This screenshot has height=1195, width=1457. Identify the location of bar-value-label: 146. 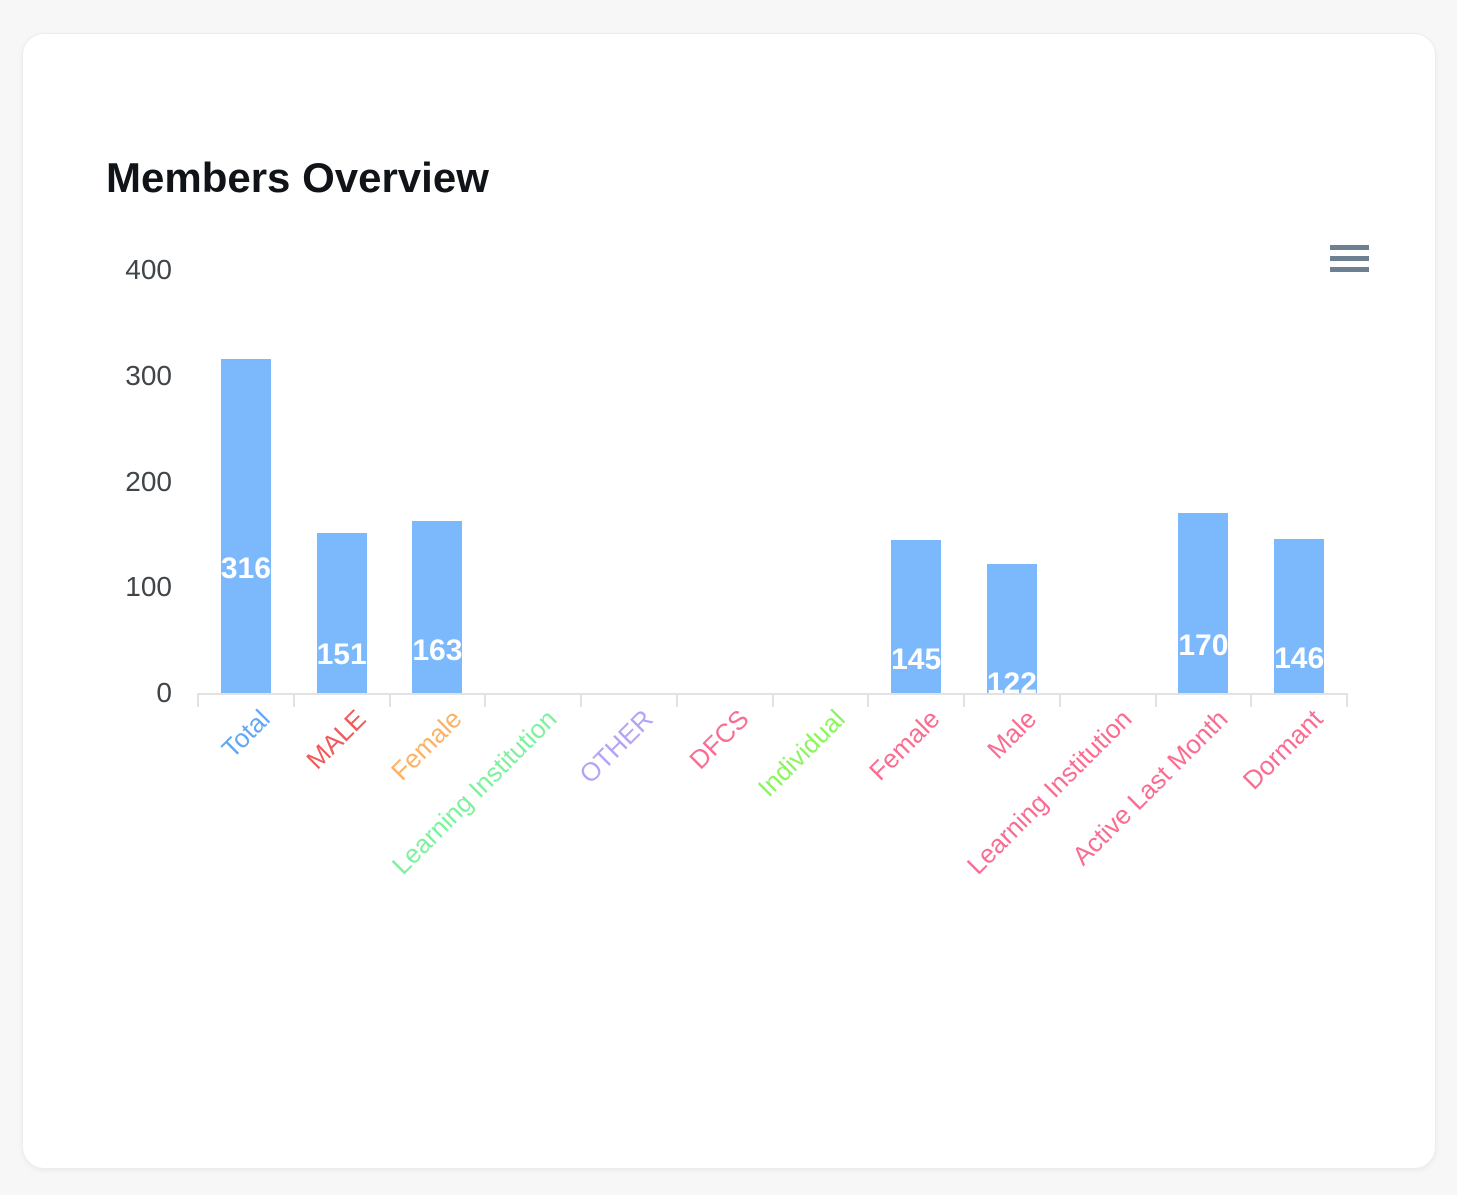
(1299, 658).